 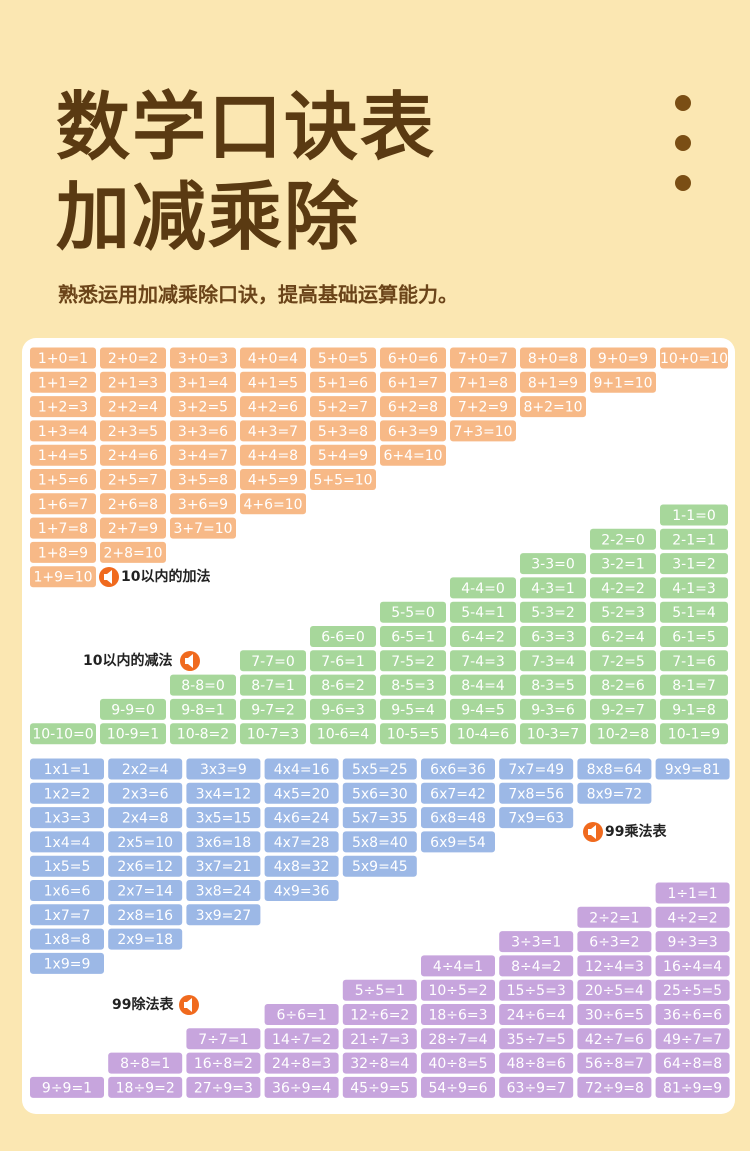 What do you see at coordinates (145, 770) in the screenshot?
I see `cell-text: 2x2=4` at bounding box center [145, 770].